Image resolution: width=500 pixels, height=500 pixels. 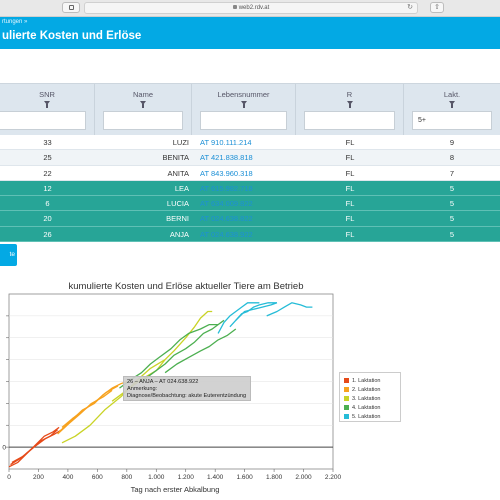 I want to click on x-tick-label: 800, so click(x=126, y=477).